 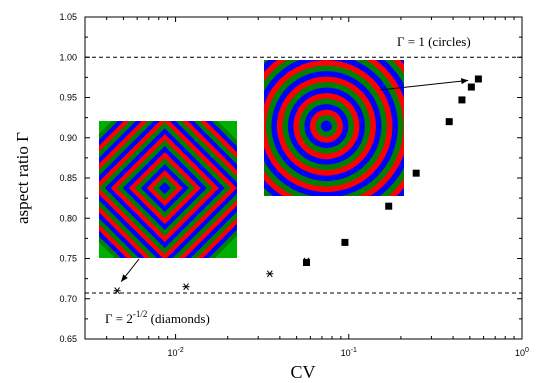 What do you see at coordinates (157, 317) in the screenshot?
I see `diamonds-annotation: Γ = 2-1/2 (diamonds)` at bounding box center [157, 317].